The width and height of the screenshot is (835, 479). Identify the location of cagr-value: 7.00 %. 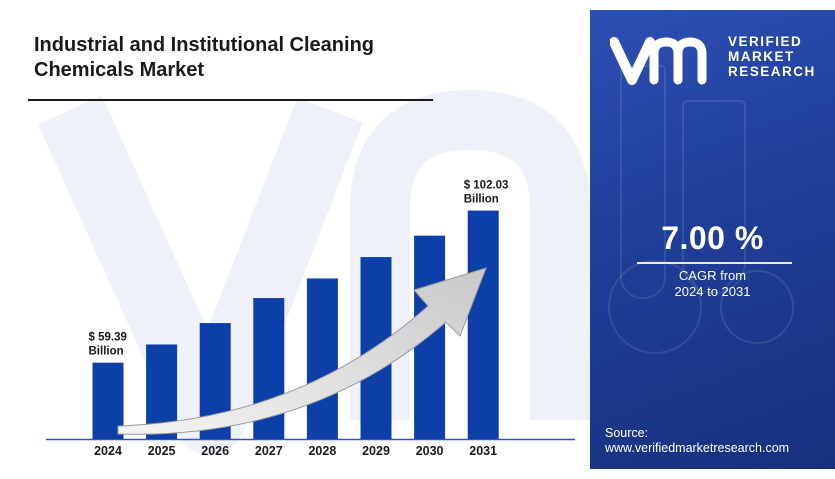
(712, 238).